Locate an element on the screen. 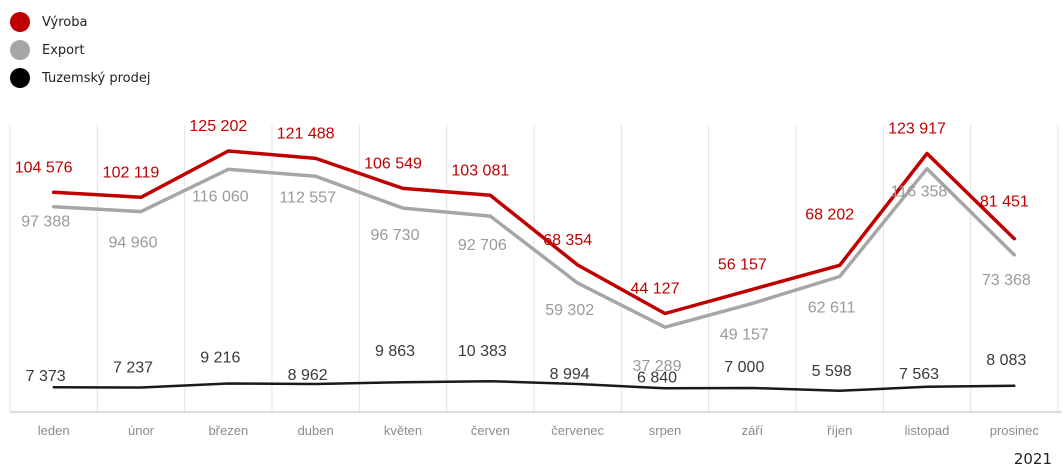 The height and width of the screenshot is (472, 1064). x-tick-label-4: květen is located at coordinates (403, 430).